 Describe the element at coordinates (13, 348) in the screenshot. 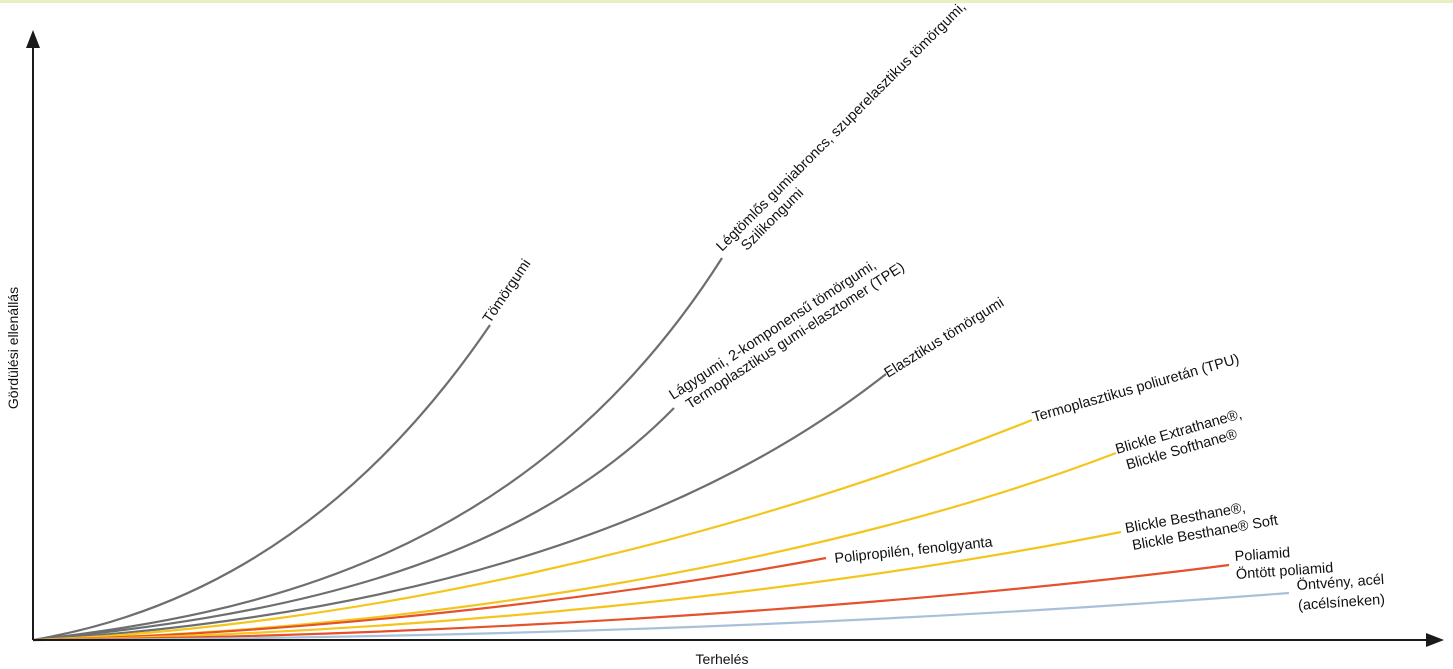

I see `y-axis-title: Gördülési ellenállás` at that location.